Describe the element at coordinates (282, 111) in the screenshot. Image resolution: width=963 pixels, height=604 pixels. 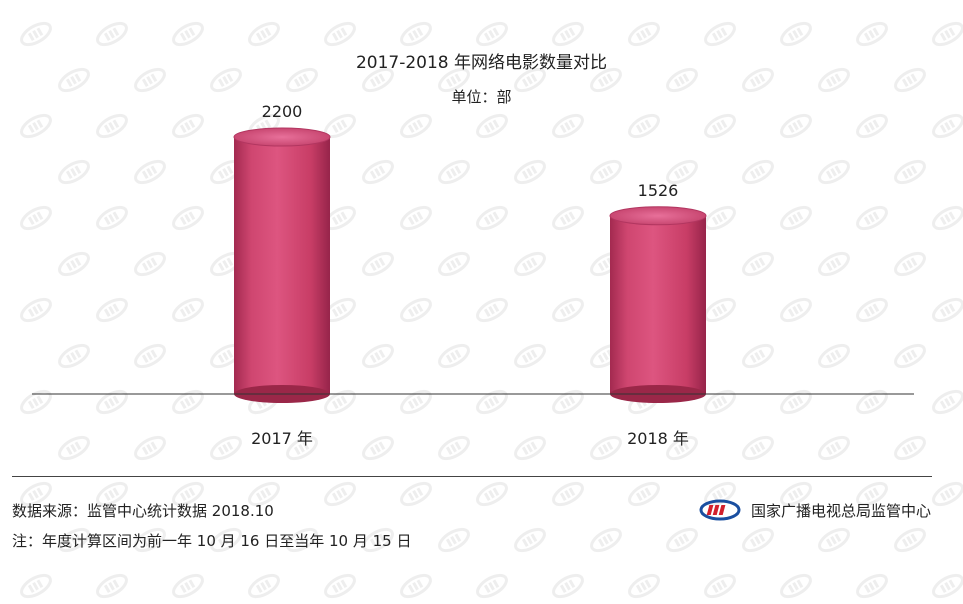
I see `data-label-1: 2200` at that location.